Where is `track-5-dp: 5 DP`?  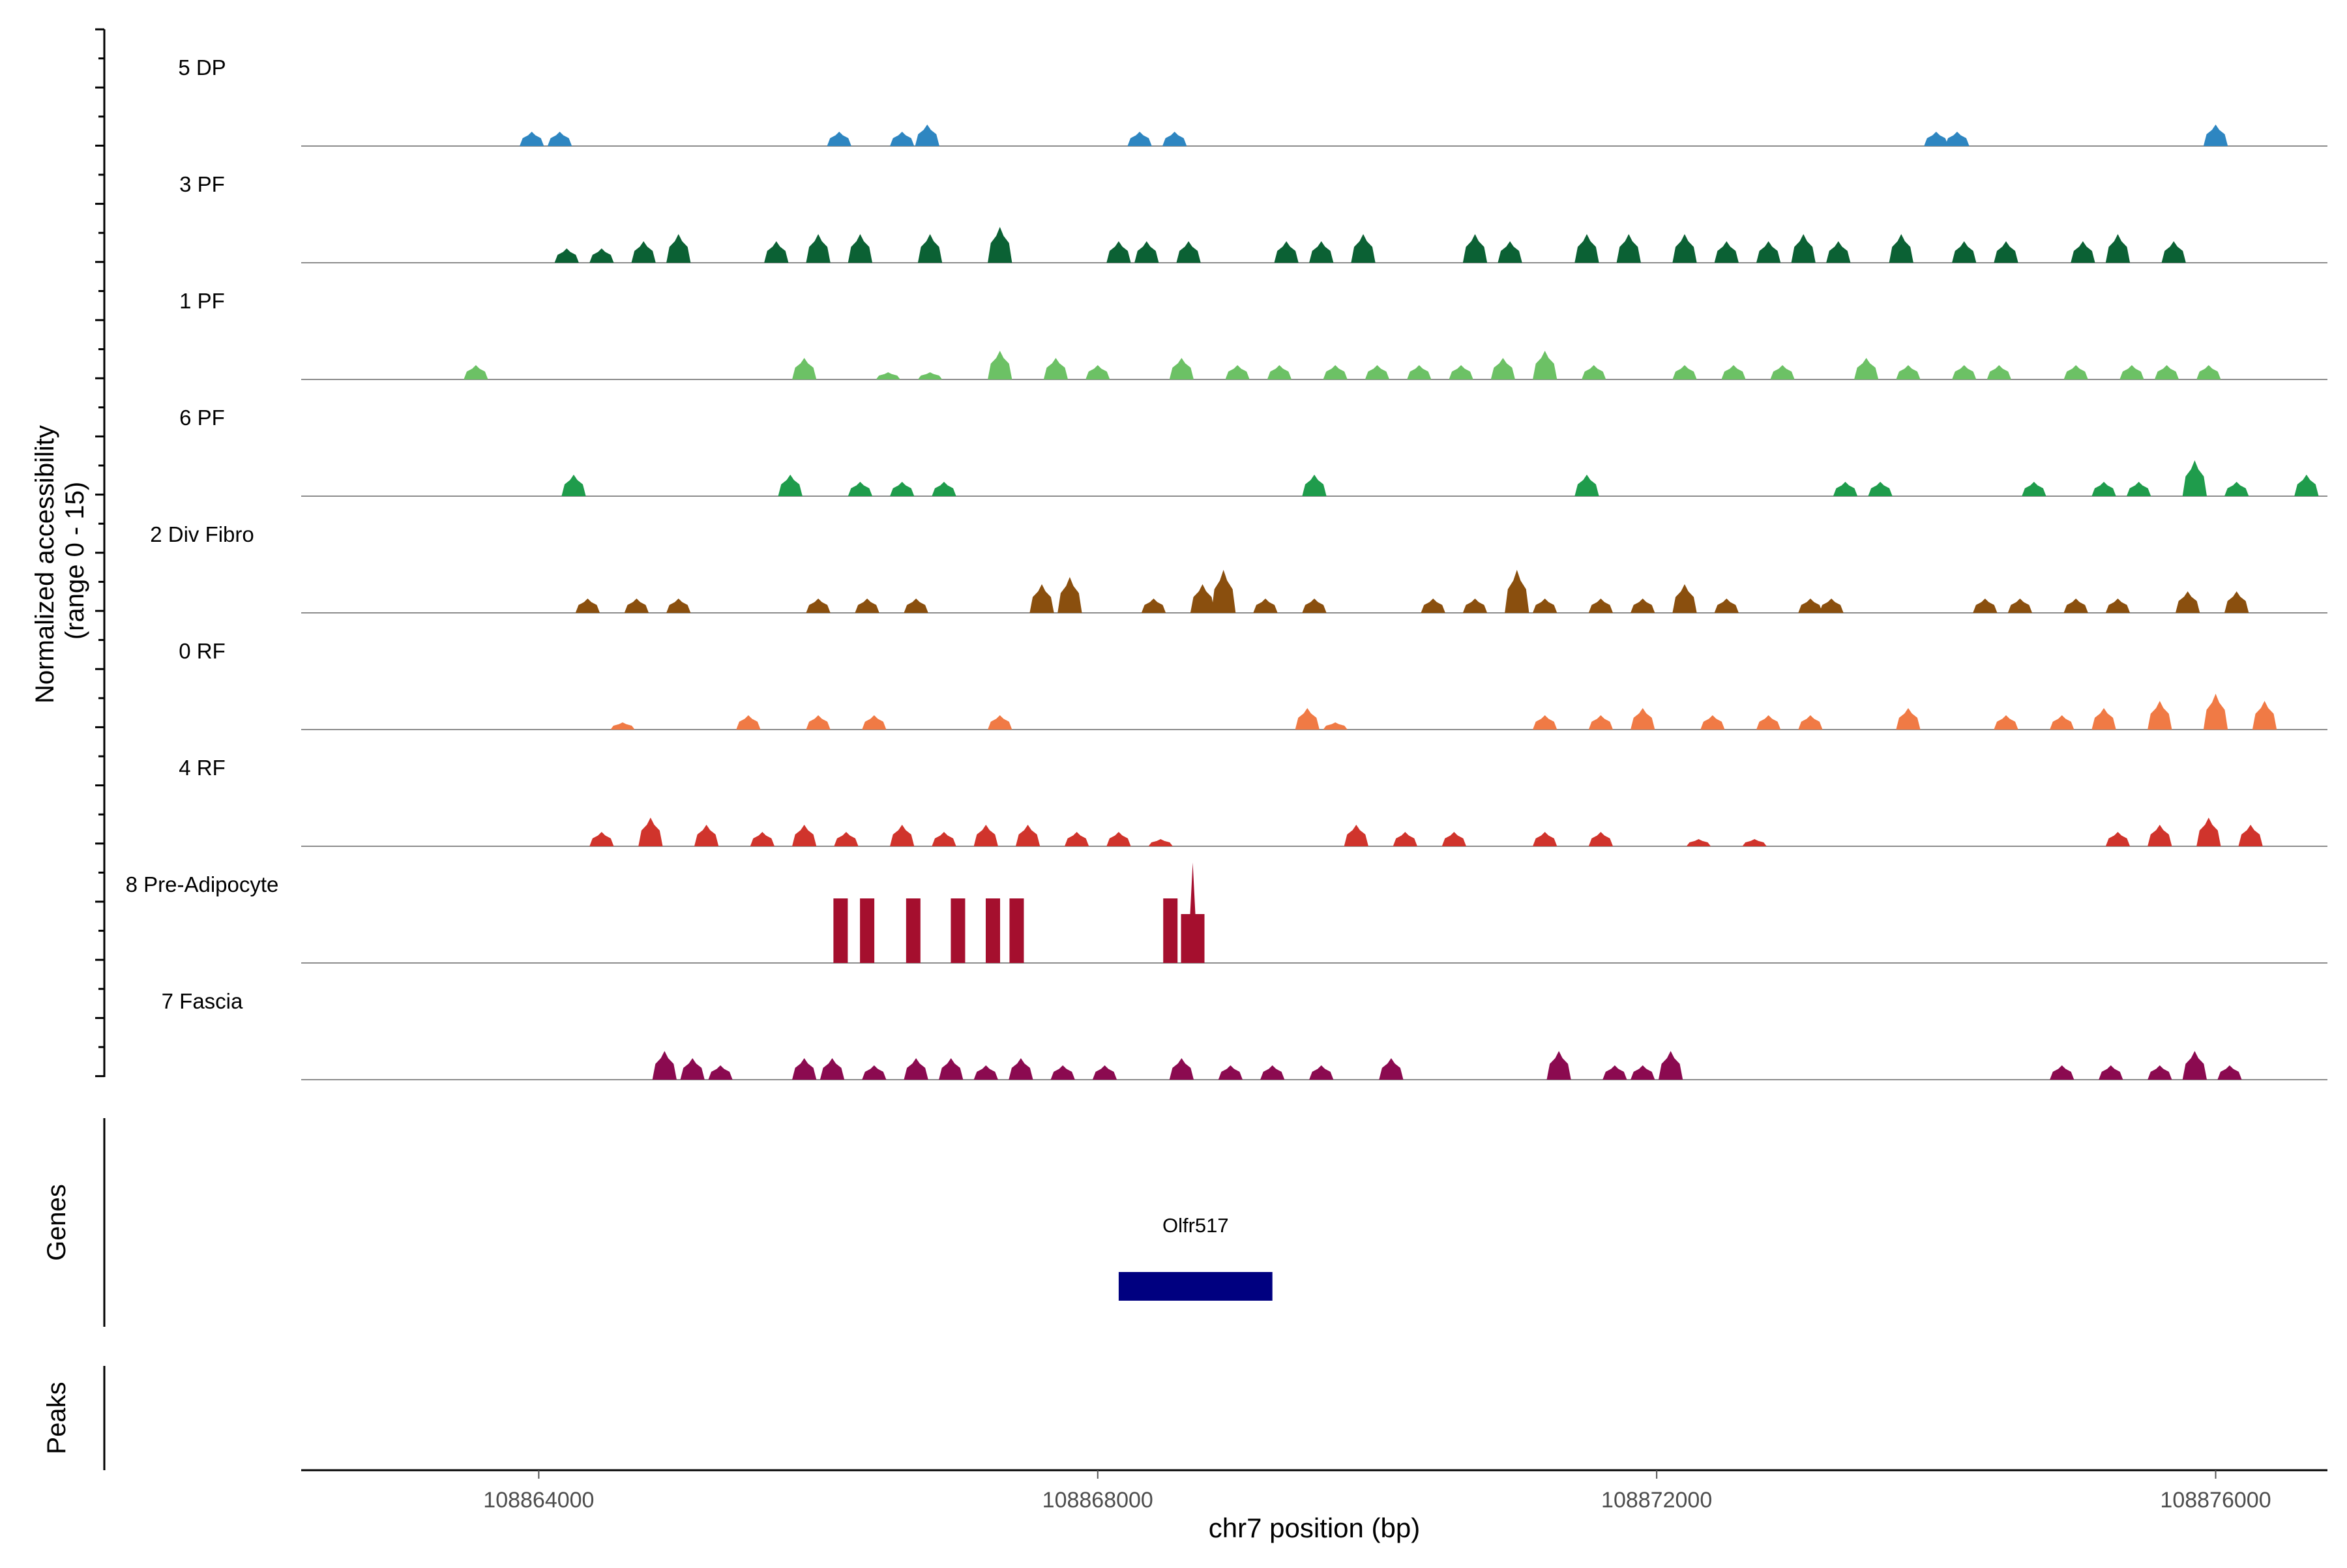 track-5-dp: 5 DP is located at coordinates (1252, 101).